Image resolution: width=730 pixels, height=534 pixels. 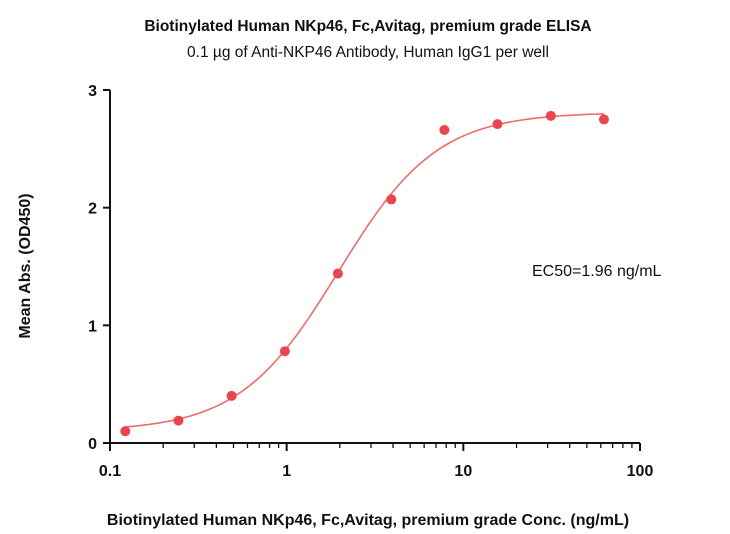 What do you see at coordinates (463, 471) in the screenshot?
I see `x-tick-label: 10` at bounding box center [463, 471].